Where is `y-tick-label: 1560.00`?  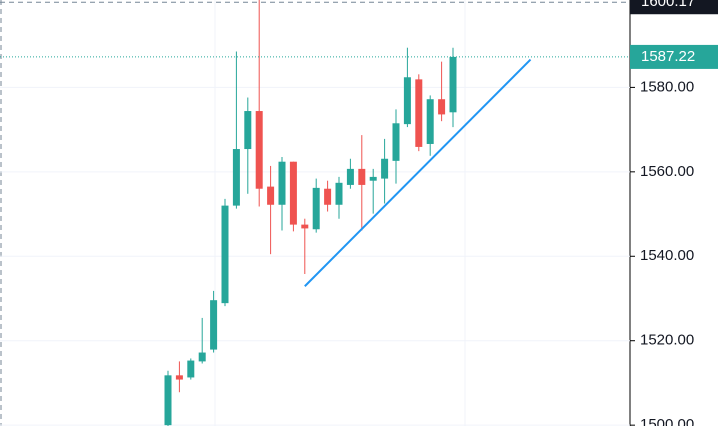 y-tick-label: 1560.00 is located at coordinates (667, 171).